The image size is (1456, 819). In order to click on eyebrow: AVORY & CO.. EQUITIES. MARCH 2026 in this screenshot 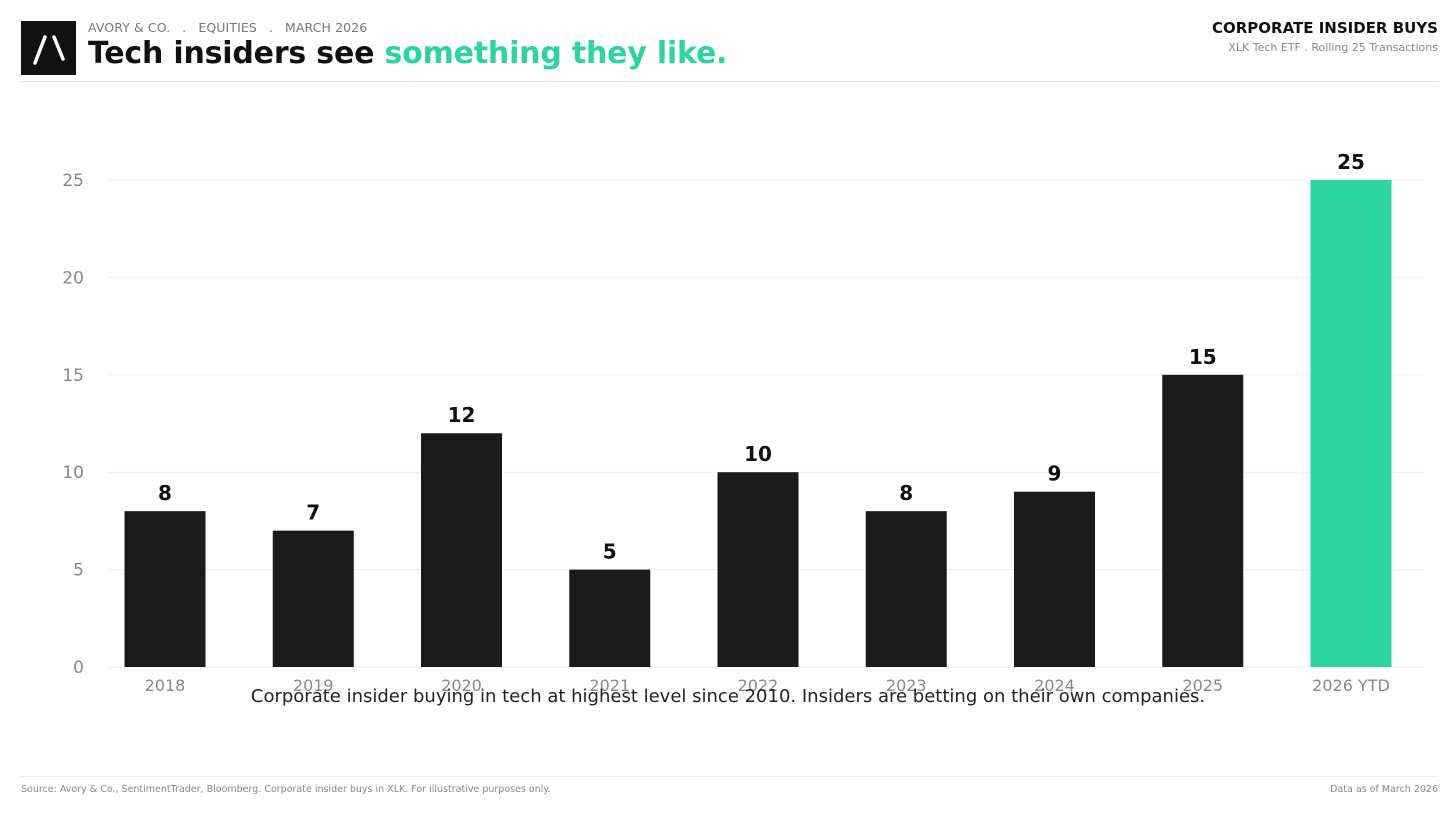, I will do `click(227, 27)`.